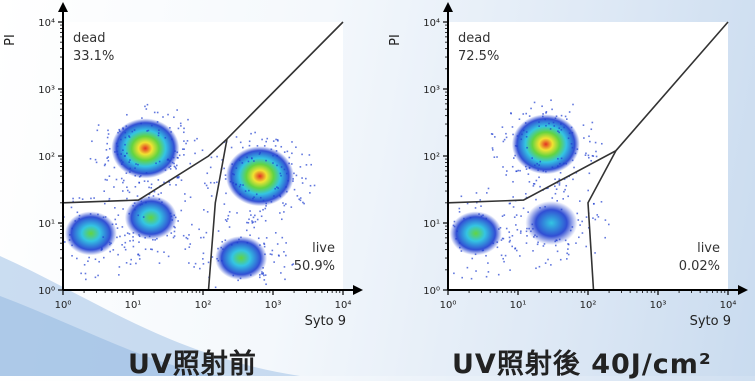 This screenshot has height=381, width=755. Describe the element at coordinates (448, 7) in the screenshot. I see `y-axis-arrow` at that location.